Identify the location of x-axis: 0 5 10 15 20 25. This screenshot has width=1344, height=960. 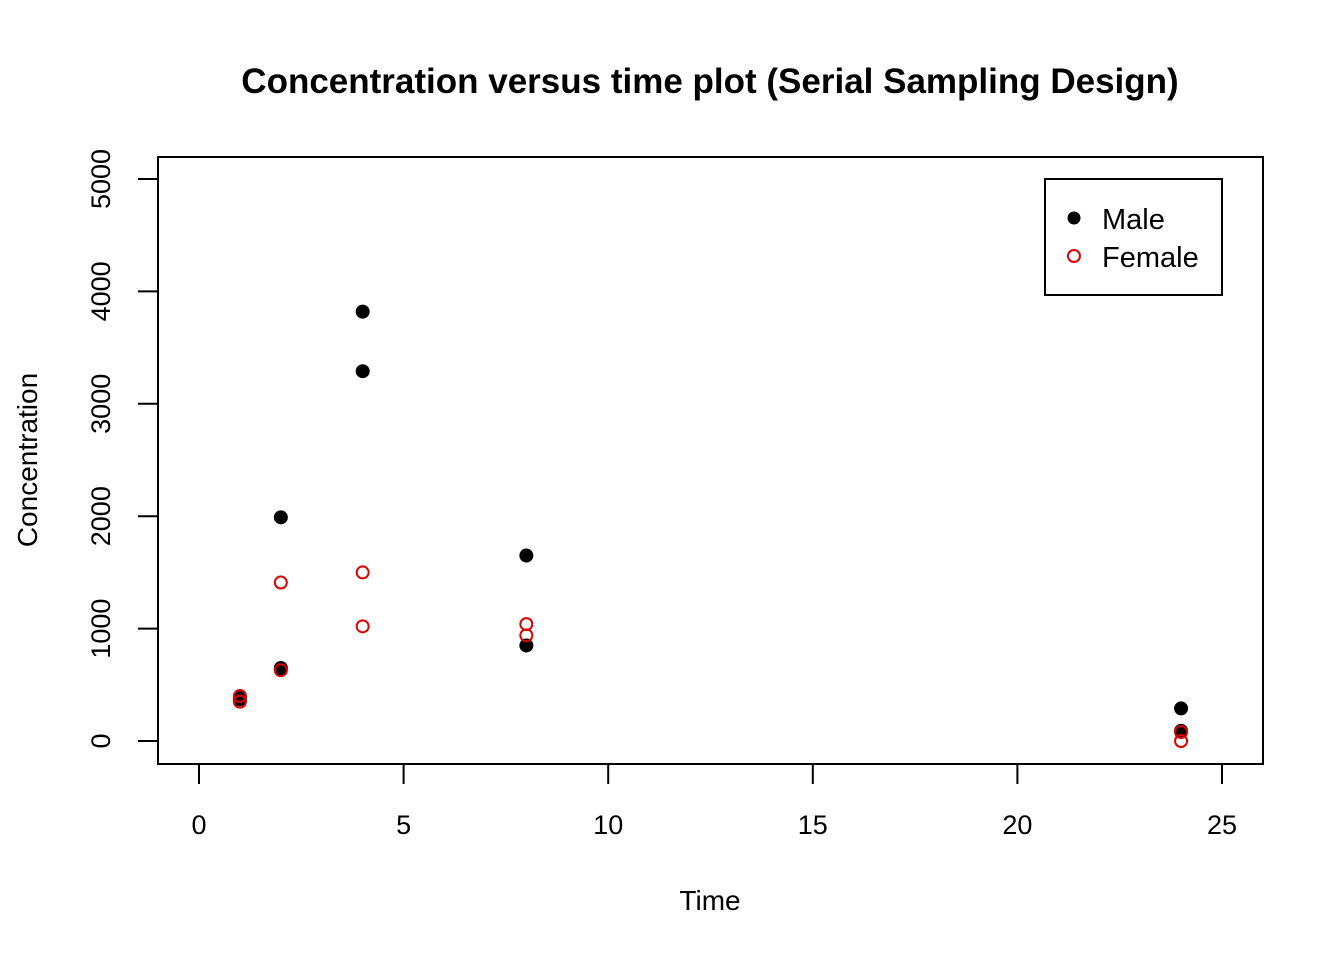
(714, 801).